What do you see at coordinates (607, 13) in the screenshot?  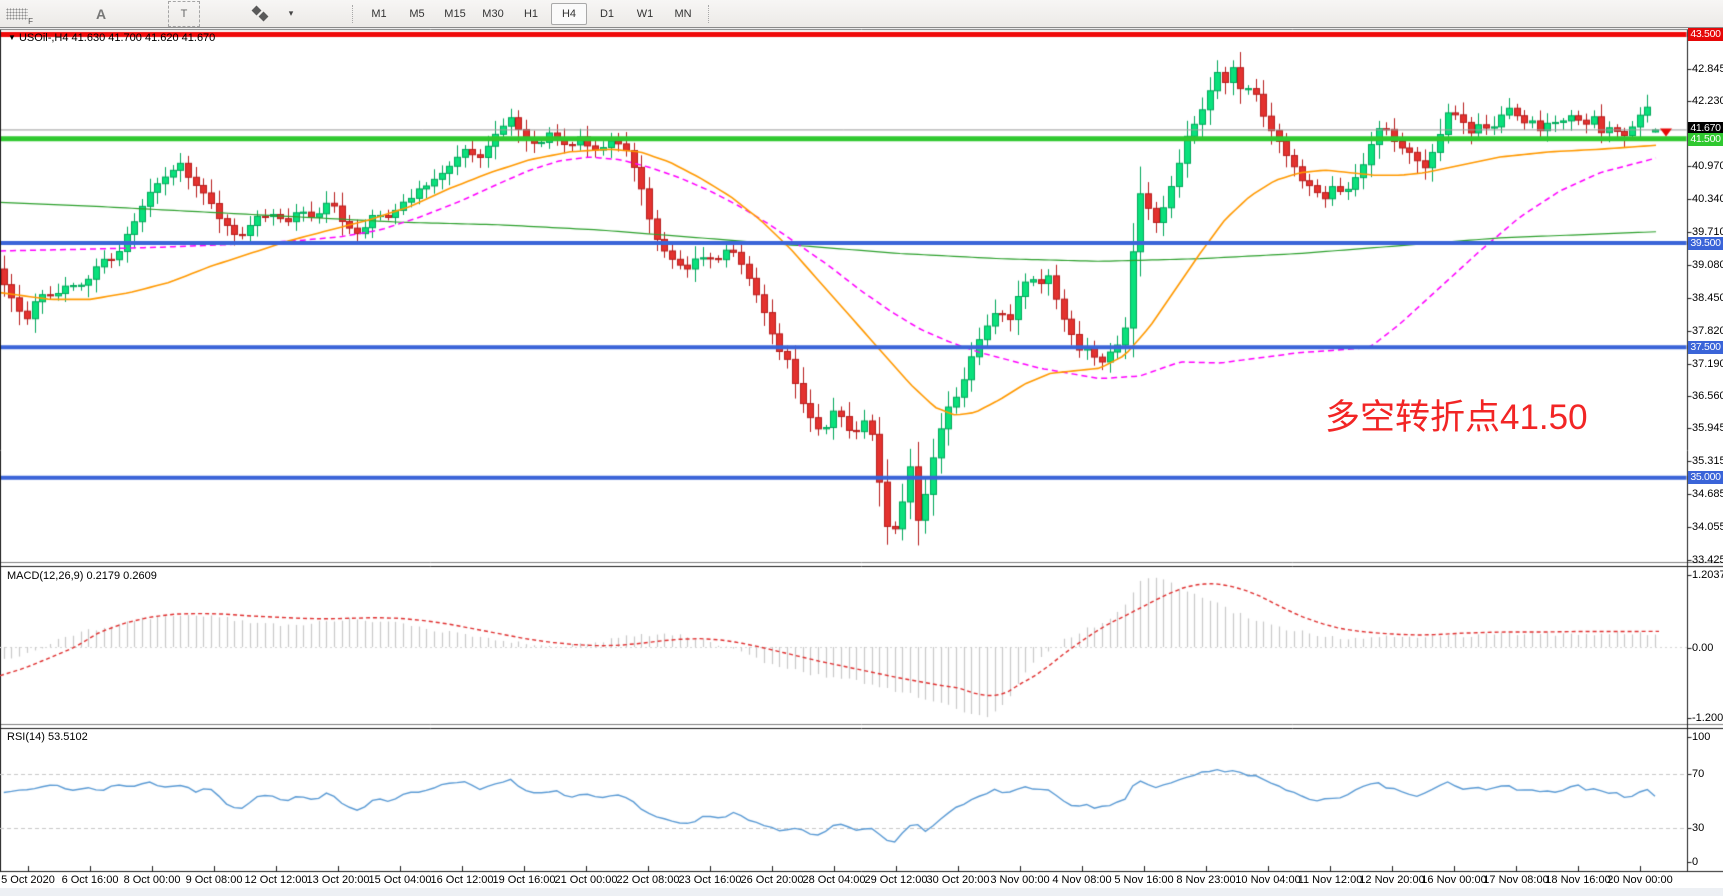 I see `timeframe-button-d1: D1` at bounding box center [607, 13].